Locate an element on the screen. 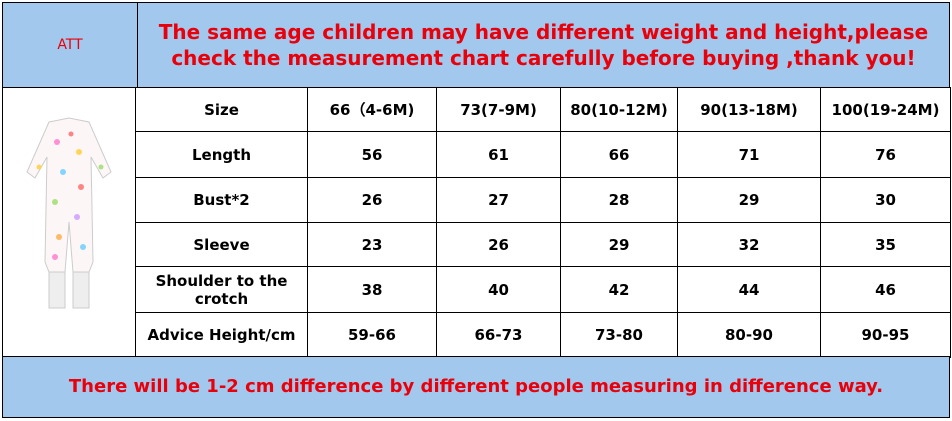  table-cell: 71 is located at coordinates (749, 154).